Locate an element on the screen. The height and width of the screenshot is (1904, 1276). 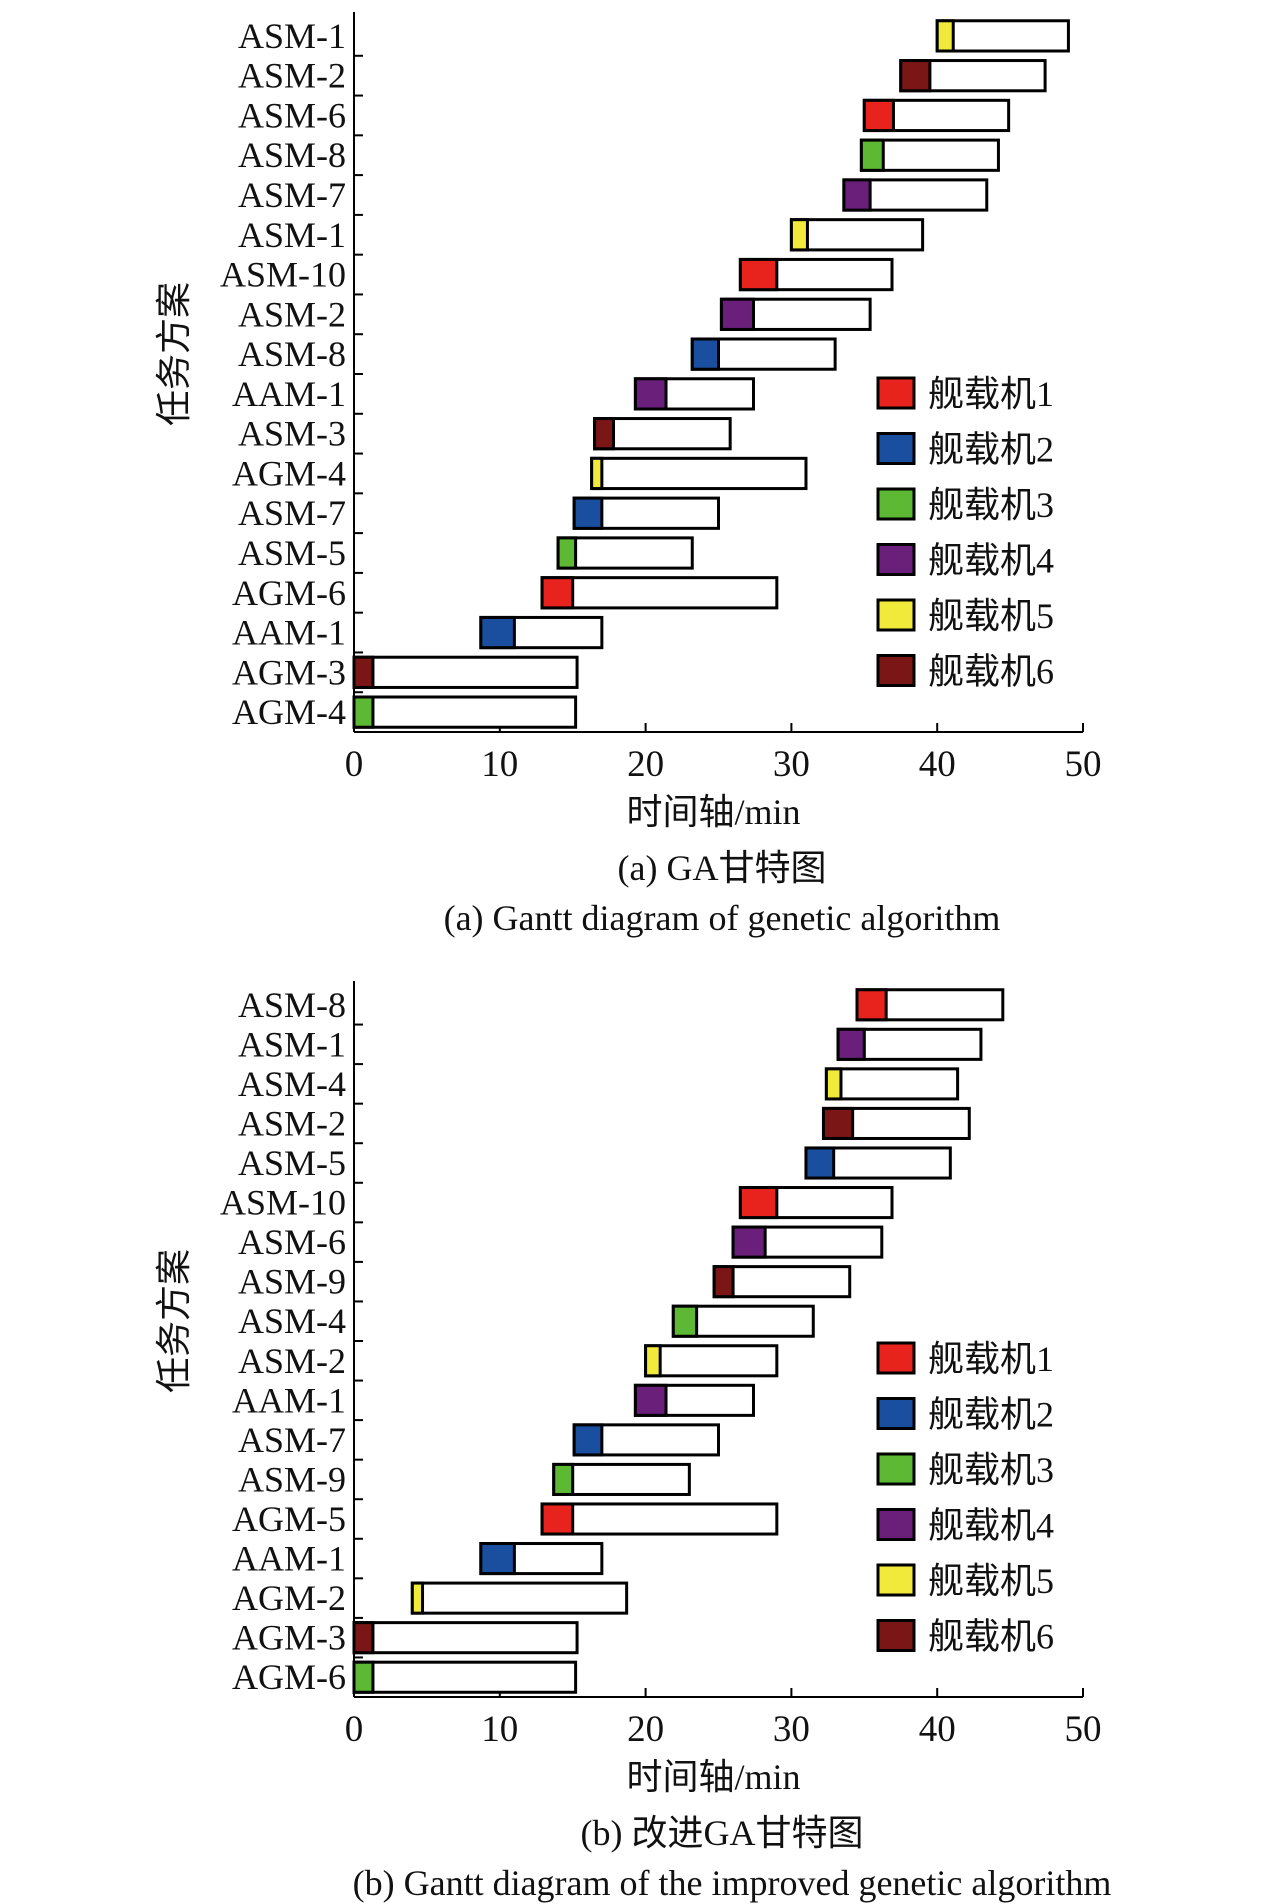
x-tick-label: 10 is located at coordinates (499, 764).